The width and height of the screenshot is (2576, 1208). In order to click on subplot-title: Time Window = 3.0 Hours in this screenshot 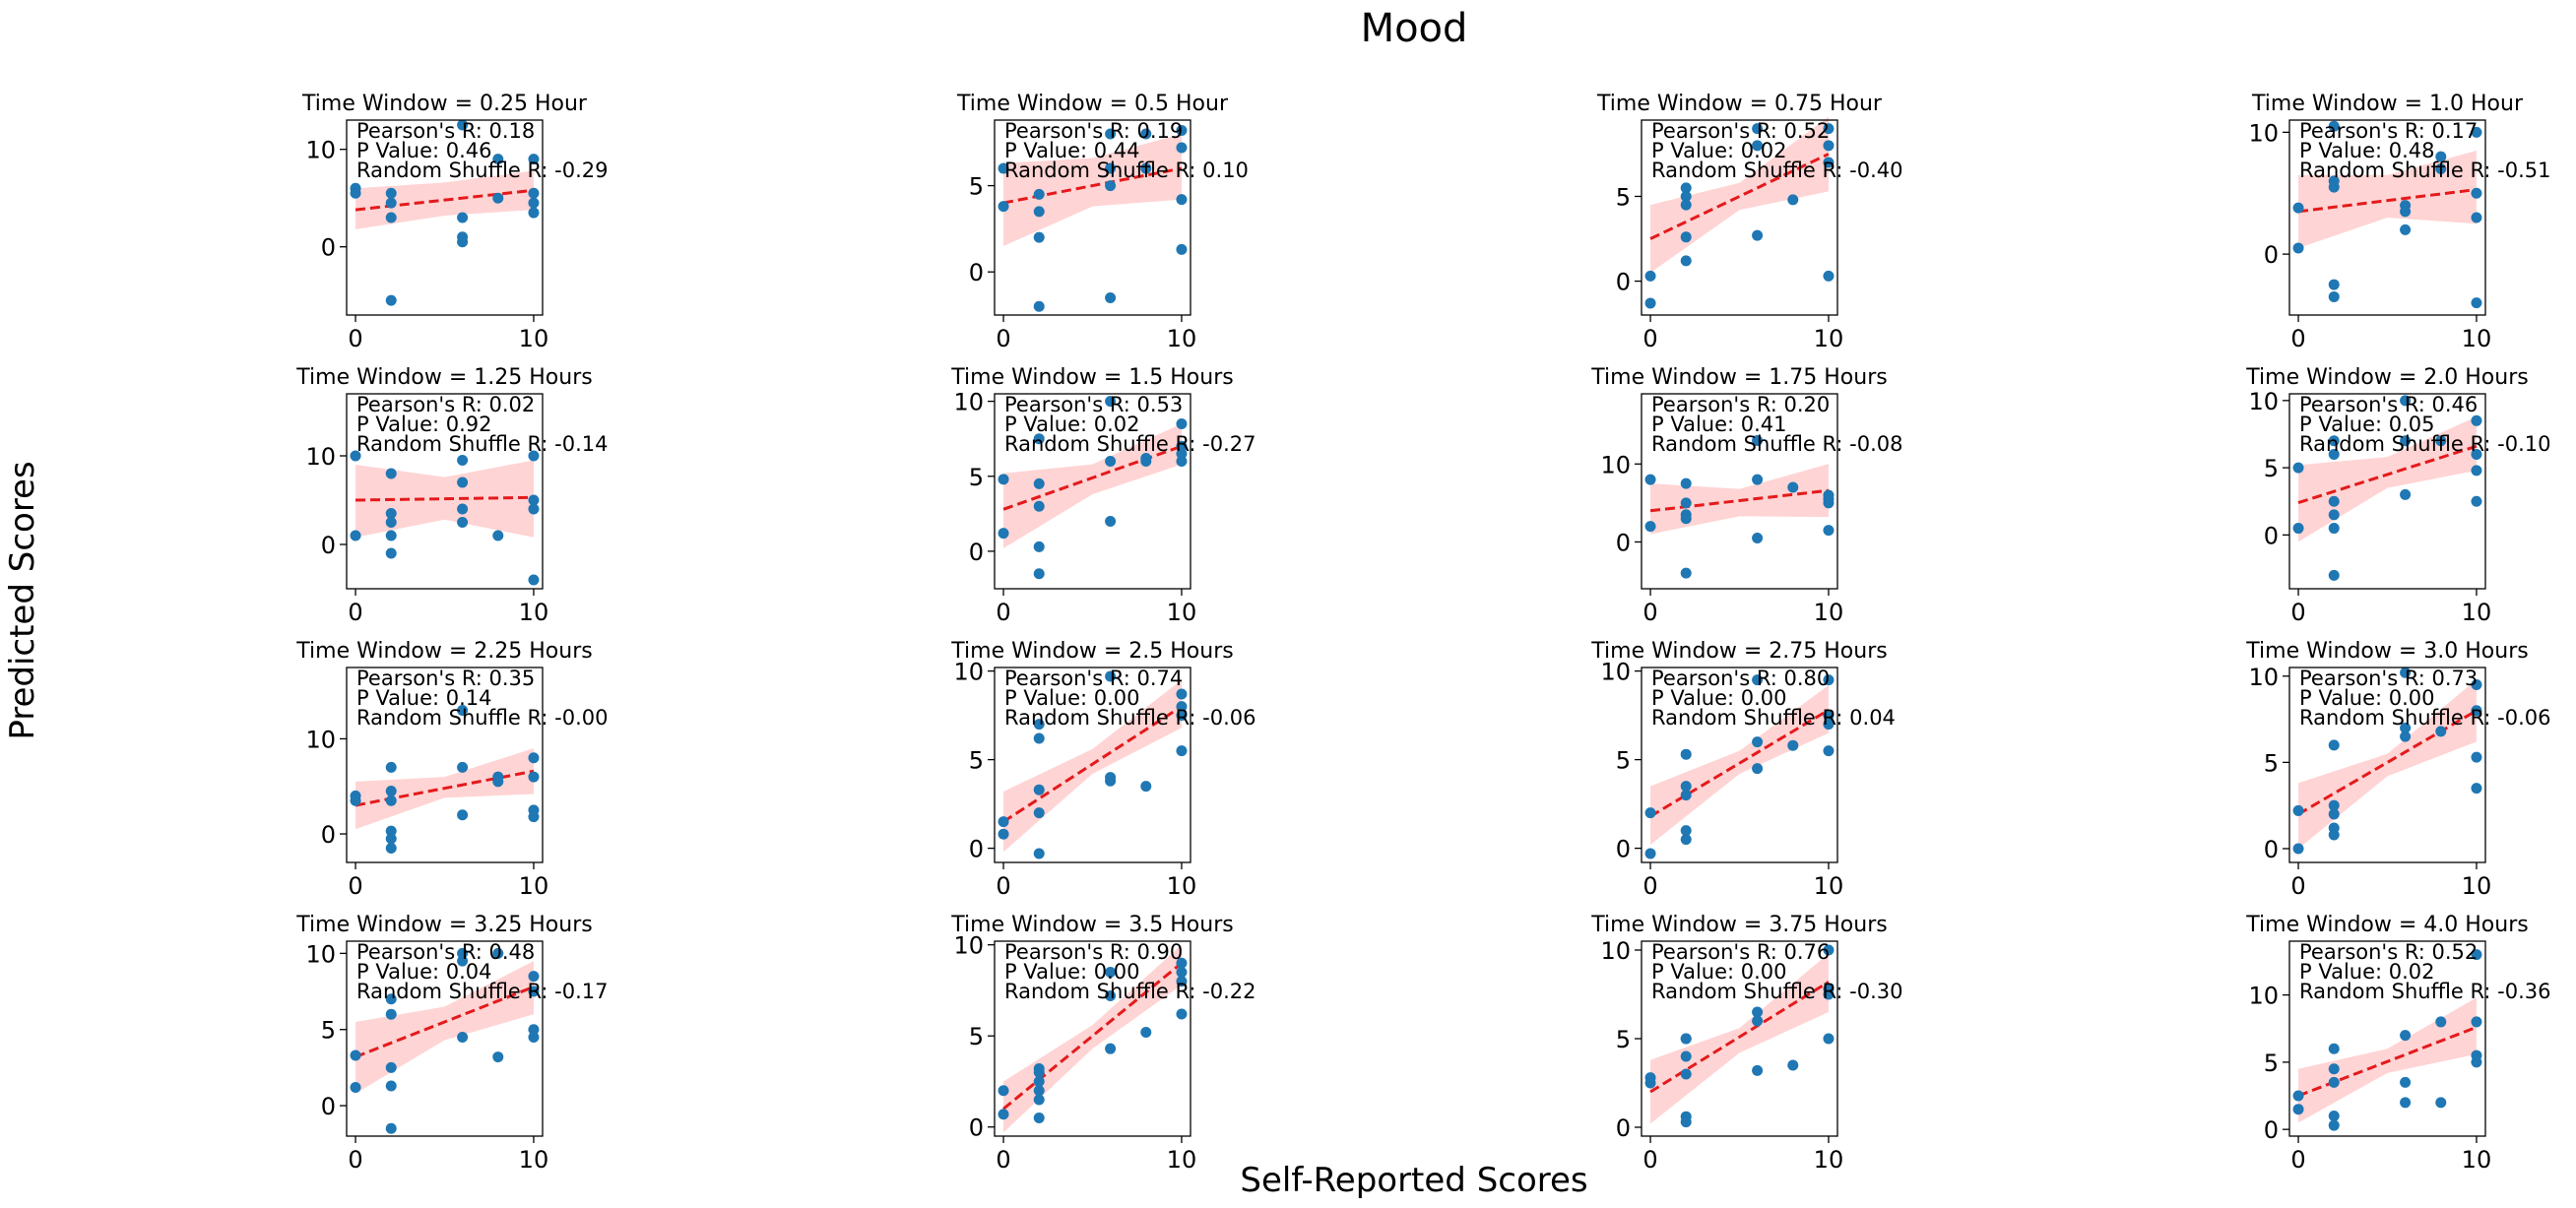, I will do `click(2386, 651)`.